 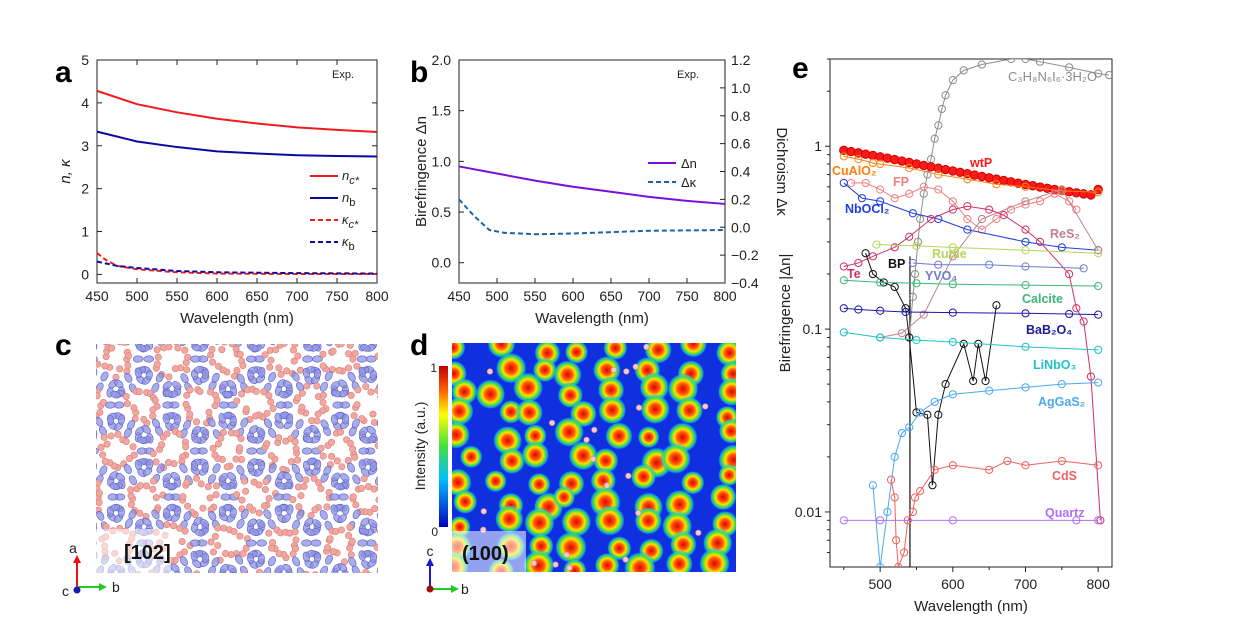 I want to click on axis-label-a: a, so click(x=73, y=548).